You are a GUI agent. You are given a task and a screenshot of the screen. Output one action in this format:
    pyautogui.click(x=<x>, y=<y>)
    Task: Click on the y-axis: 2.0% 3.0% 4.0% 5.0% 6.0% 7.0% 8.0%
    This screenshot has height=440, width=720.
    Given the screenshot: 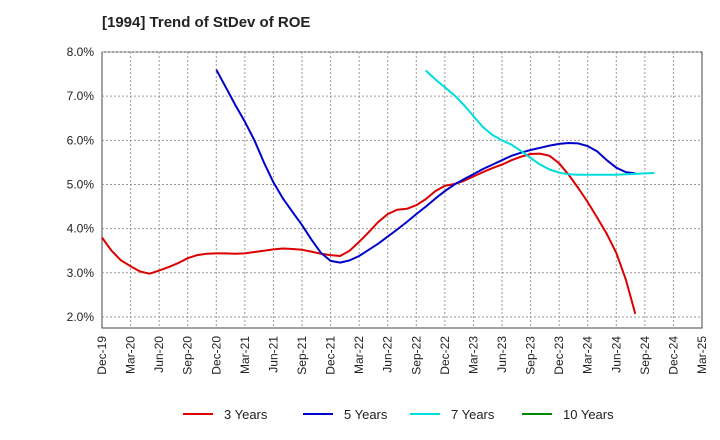 What is the action you would take?
    pyautogui.click(x=81, y=184)
    